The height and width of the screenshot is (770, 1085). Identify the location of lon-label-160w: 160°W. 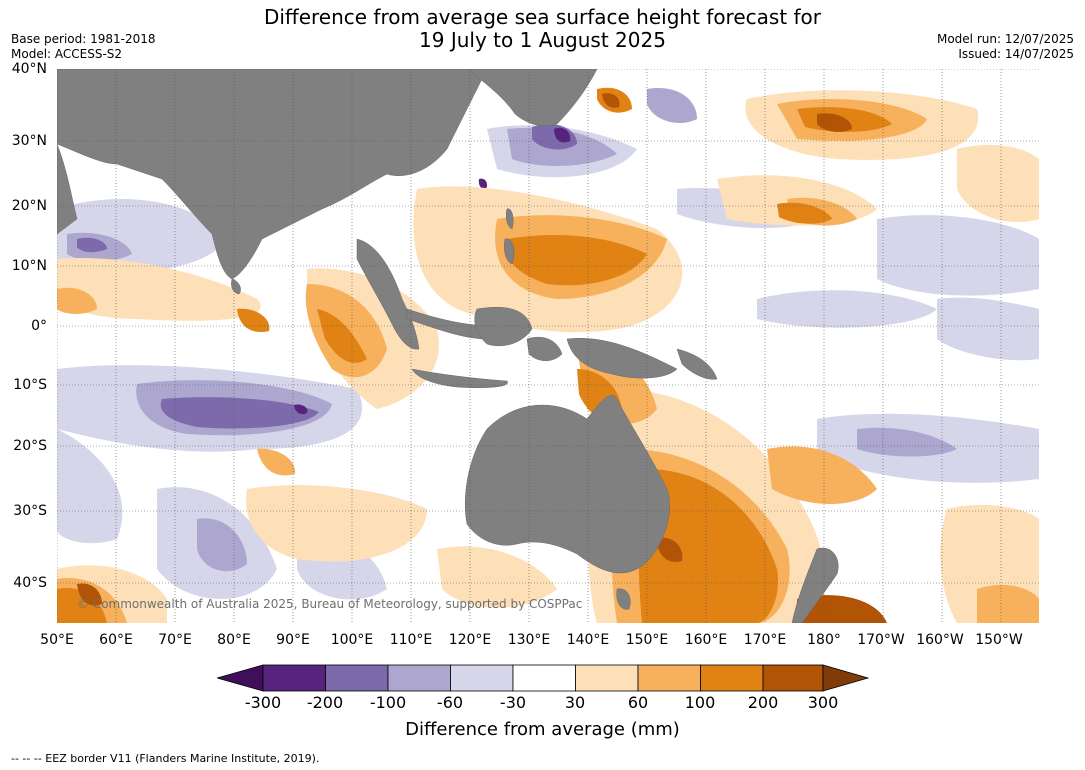
(940, 640).